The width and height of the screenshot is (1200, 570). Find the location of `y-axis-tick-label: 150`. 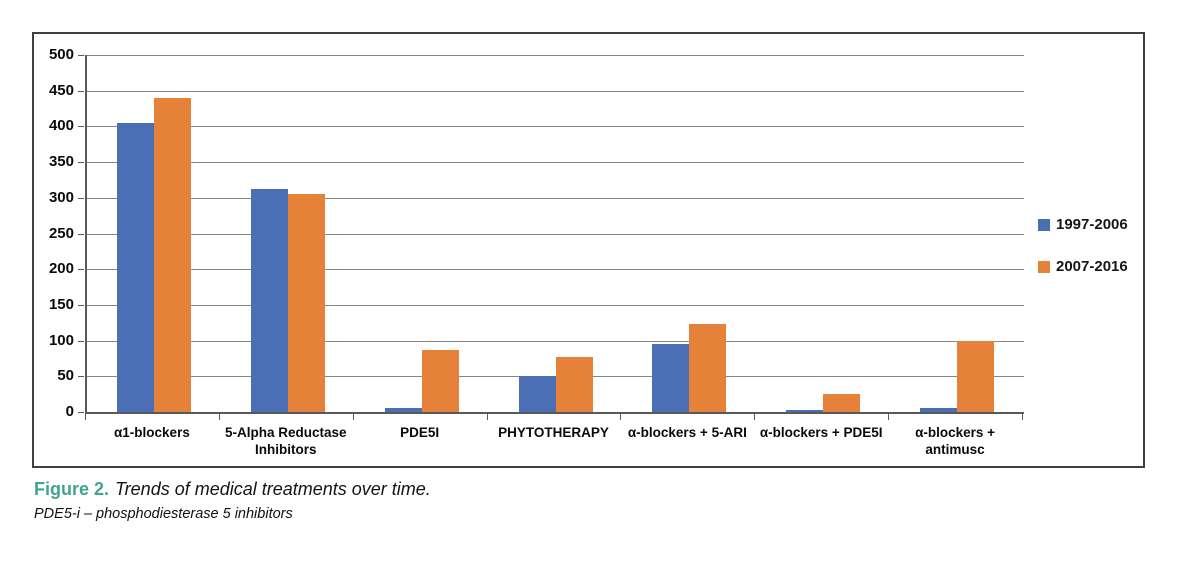

y-axis-tick-label: 150 is located at coordinates (61, 304).